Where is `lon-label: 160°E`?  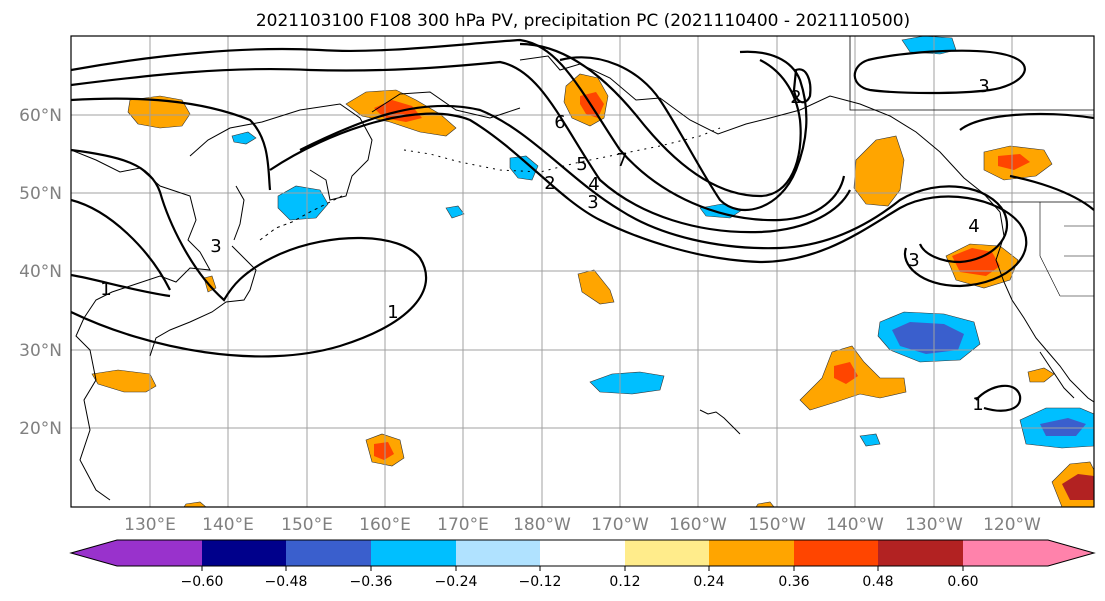
lon-label: 160°E is located at coordinates (385, 525).